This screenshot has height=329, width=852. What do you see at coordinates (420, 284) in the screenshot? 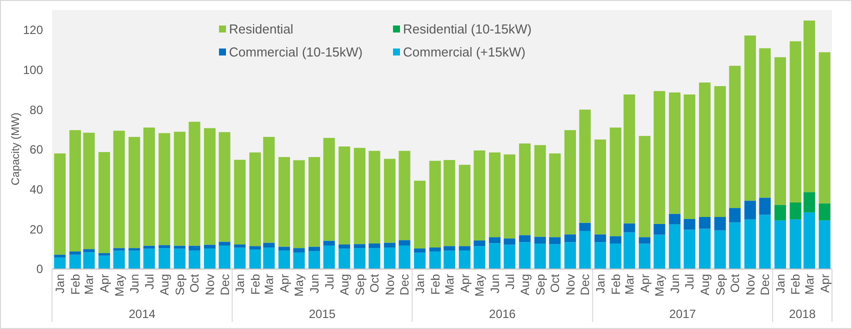
I see `x-tick-label: Jan` at bounding box center [420, 284].